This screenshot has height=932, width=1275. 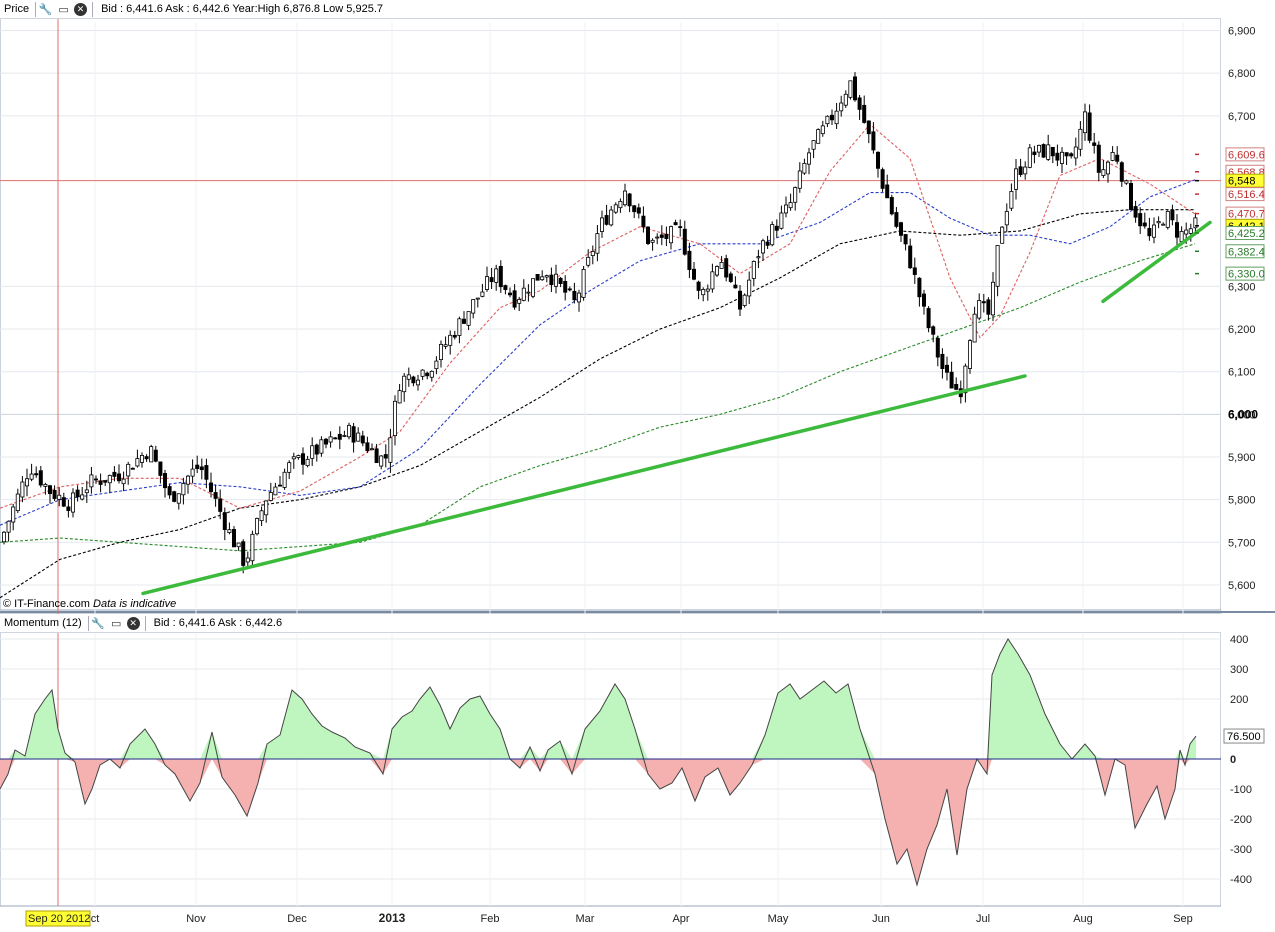 I want to click on price-tick-label: 6,300, so click(x=1242, y=287).